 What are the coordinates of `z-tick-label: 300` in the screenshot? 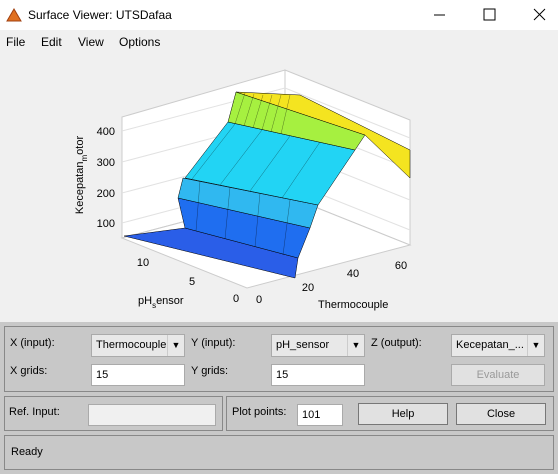 It's located at (106, 163).